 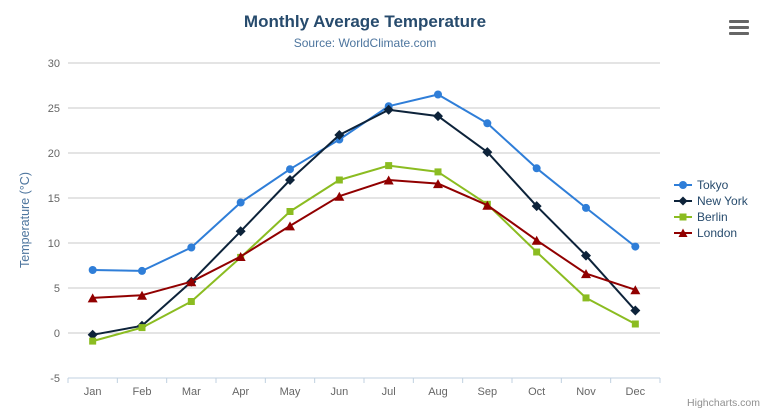 I want to click on legend-item-berlin: Berlin, so click(x=711, y=217).